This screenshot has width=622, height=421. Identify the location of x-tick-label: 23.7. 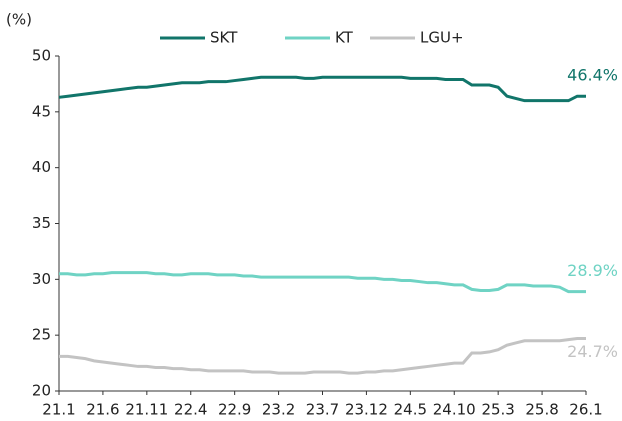
(322, 410).